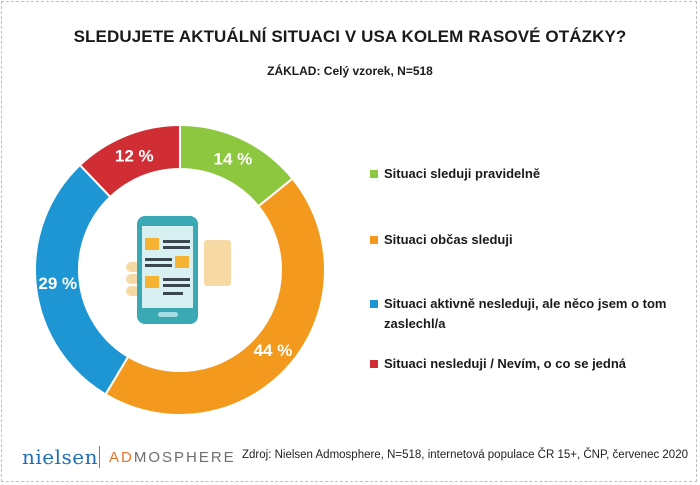 The height and width of the screenshot is (485, 700). Describe the element at coordinates (350, 71) in the screenshot. I see `chart-subtitle: ZÁKLAD: Celý vzorek, N=518` at that location.